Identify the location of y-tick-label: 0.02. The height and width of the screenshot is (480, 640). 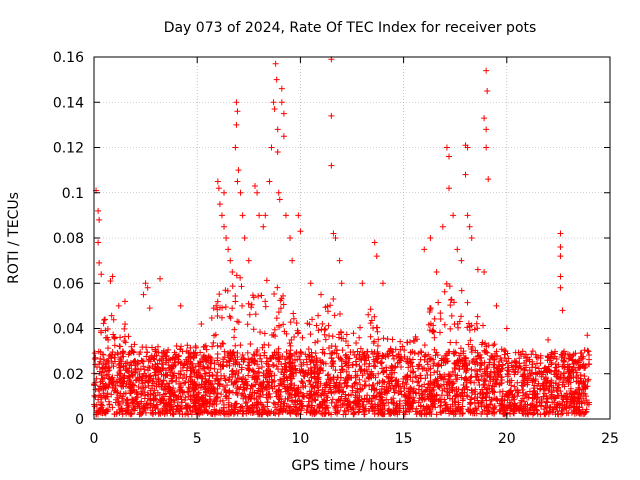
(68, 375).